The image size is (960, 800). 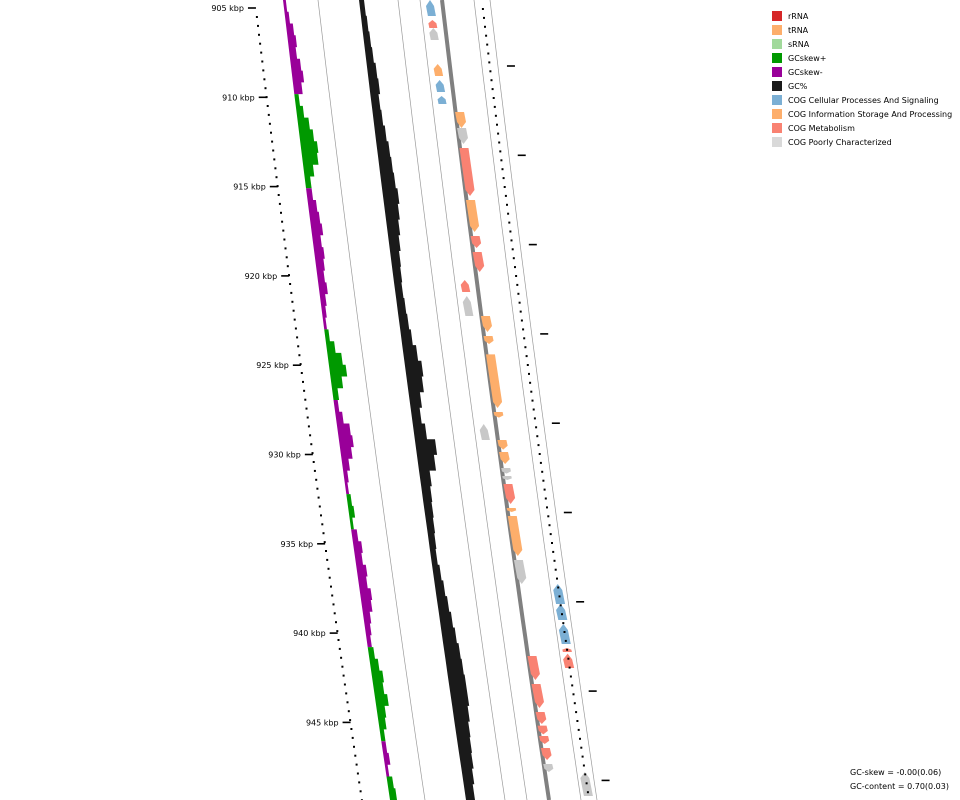 What do you see at coordinates (799, 44) in the screenshot?
I see `legend-label: sRNA` at bounding box center [799, 44].